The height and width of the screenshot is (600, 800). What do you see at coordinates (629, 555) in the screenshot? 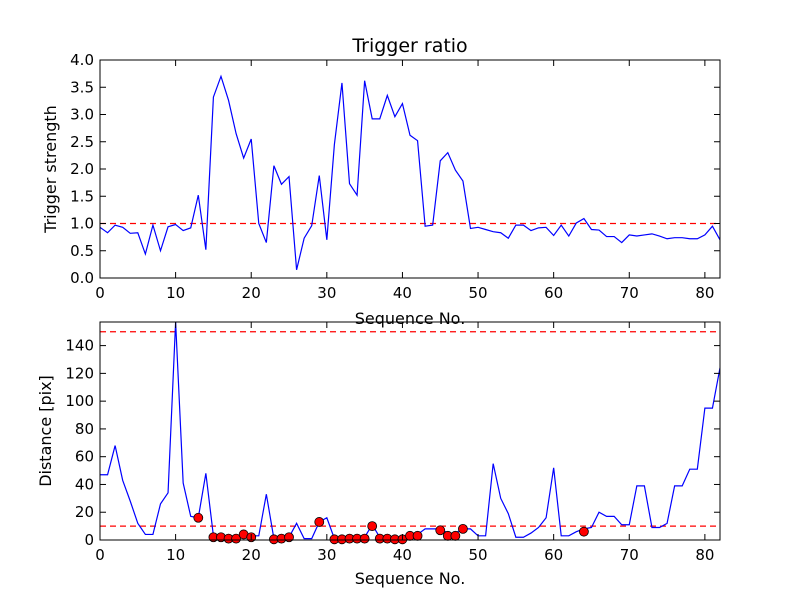
I see `bottom-x-tick-label: 70` at bounding box center [629, 555].